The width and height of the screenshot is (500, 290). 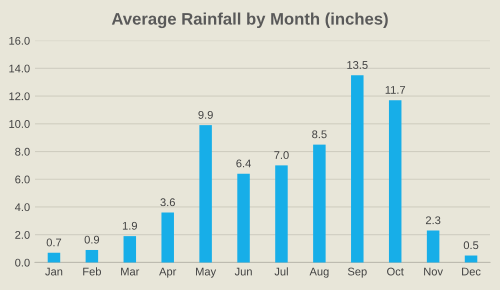 What do you see at coordinates (22, 207) in the screenshot?
I see `y-tick-label: 4.0` at bounding box center [22, 207].